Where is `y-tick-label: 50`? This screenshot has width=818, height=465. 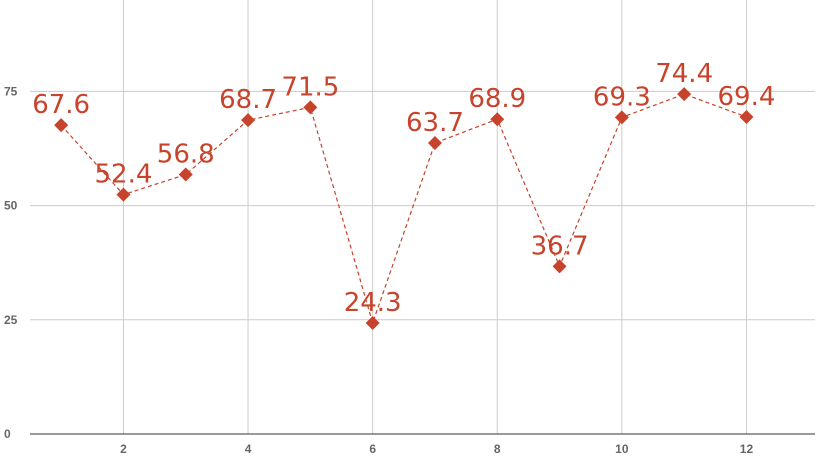
y-tick-label: 50 is located at coordinates (11, 206).